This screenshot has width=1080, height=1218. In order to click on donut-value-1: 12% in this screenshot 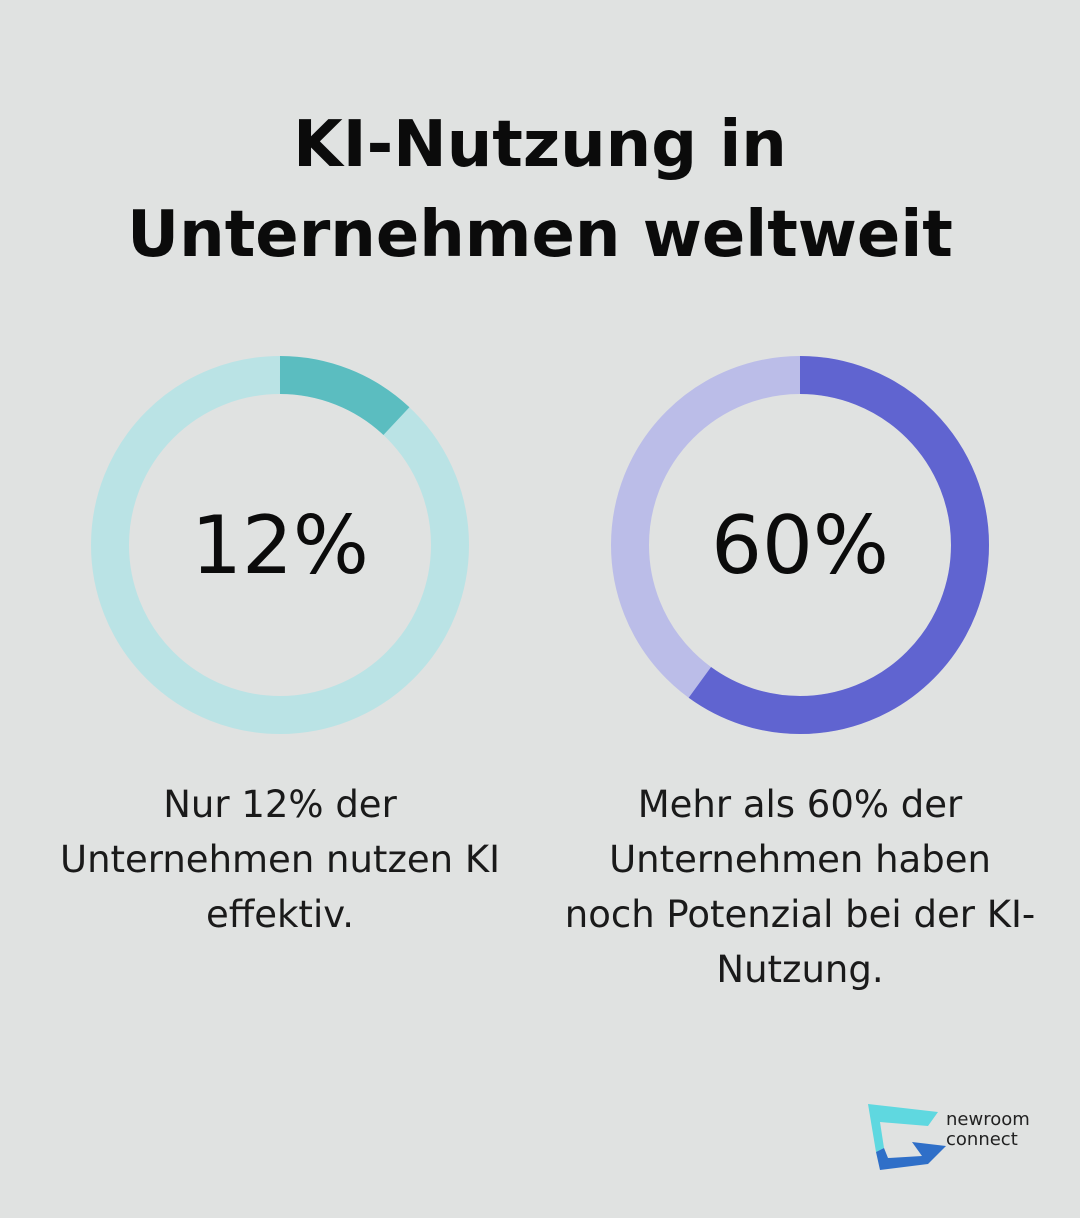, I will do `click(280, 545)`.